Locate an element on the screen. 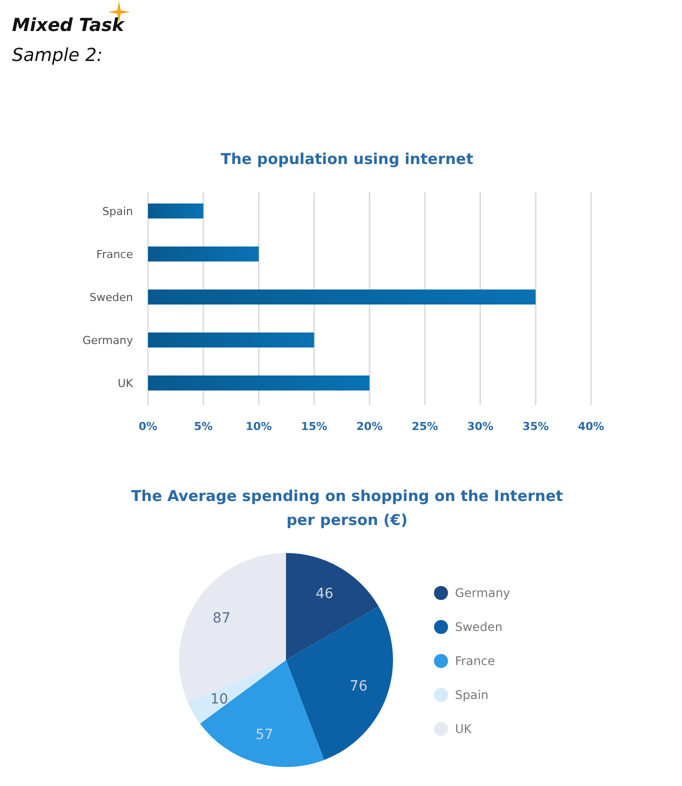 This screenshot has height=786, width=682. chart-title: The Average spending on shopping on the Internet per person (€) is located at coordinates (347, 508).